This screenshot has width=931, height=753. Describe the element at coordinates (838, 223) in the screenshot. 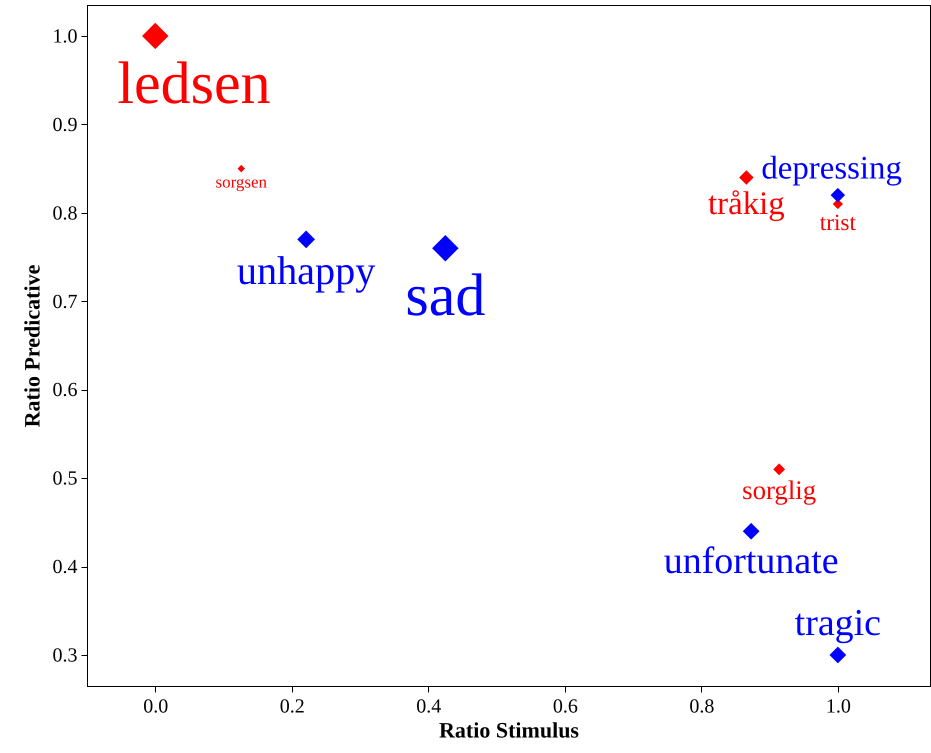

I see `annotation: trist` at that location.